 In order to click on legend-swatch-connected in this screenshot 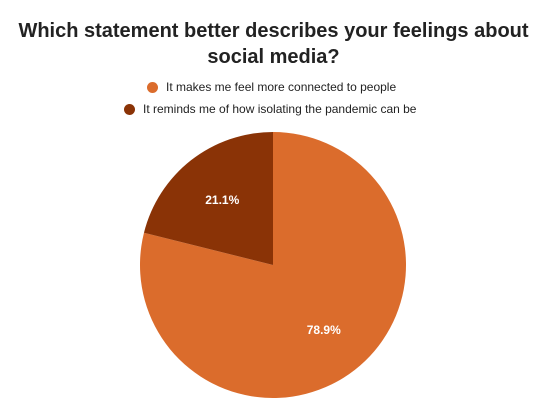, I will do `click(152, 87)`.